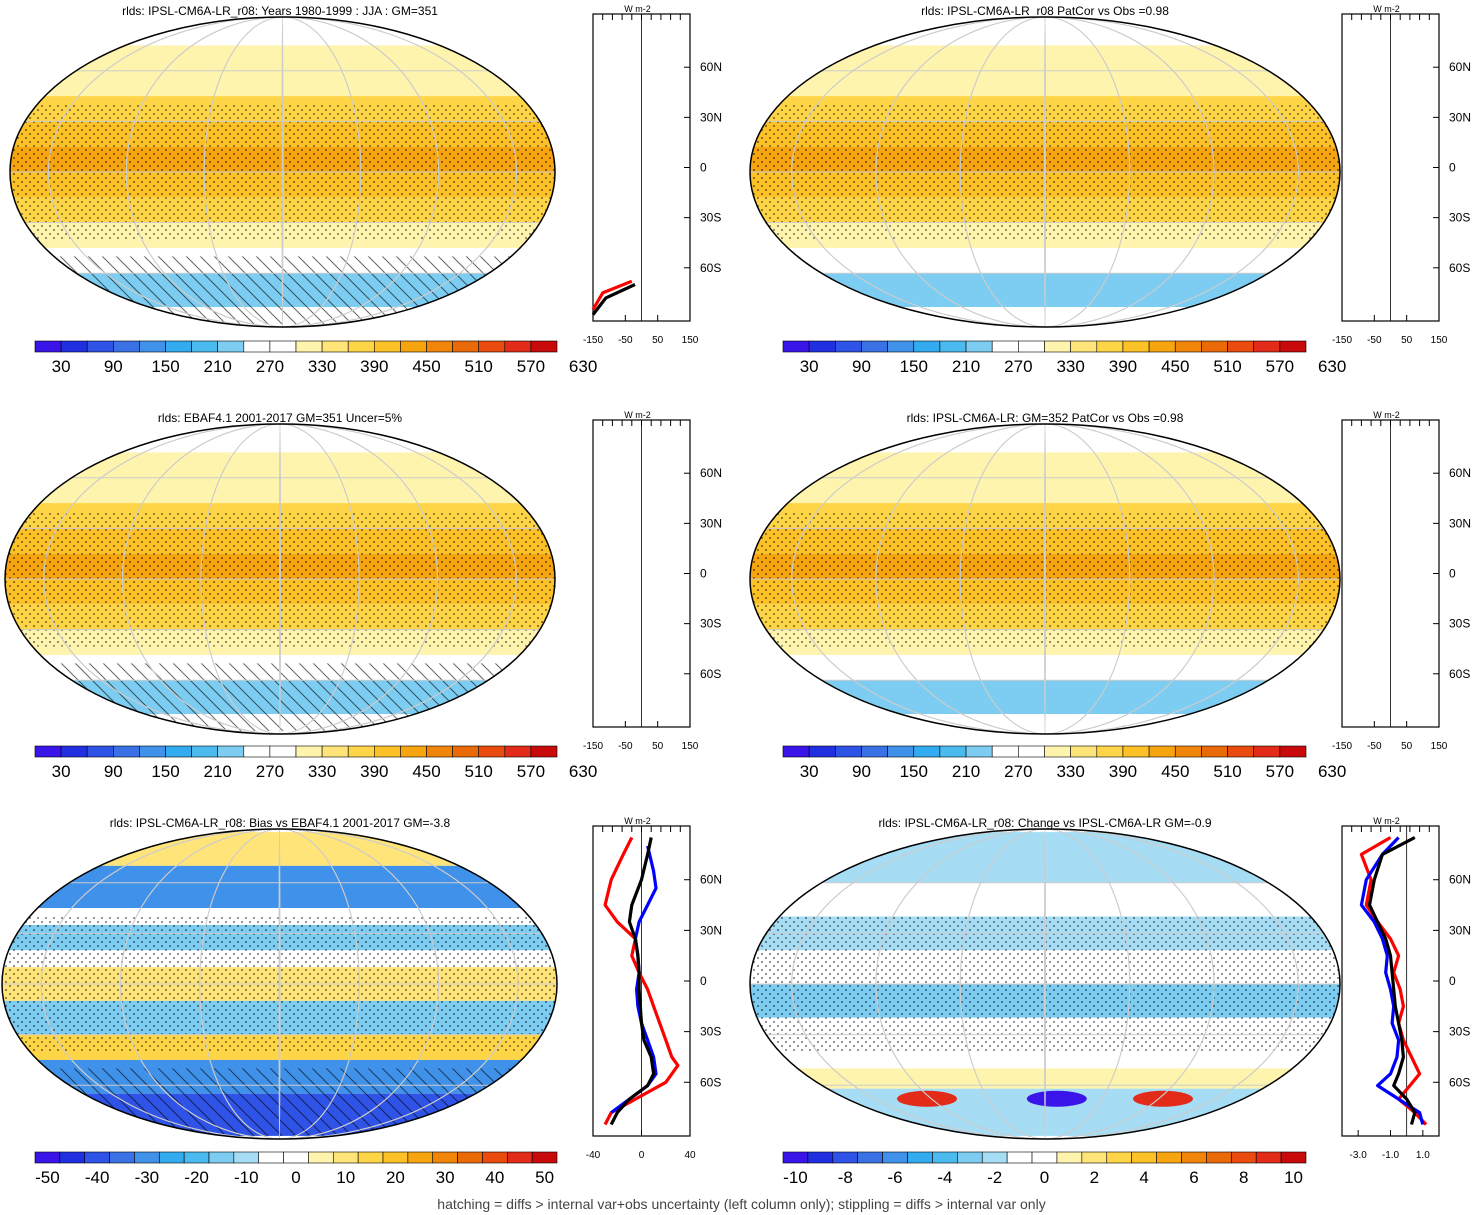  I want to click on profile-ensemble: W m-2 -150 -50 50 150 60N 30N 0 30S 60S, so click(1401, 581).